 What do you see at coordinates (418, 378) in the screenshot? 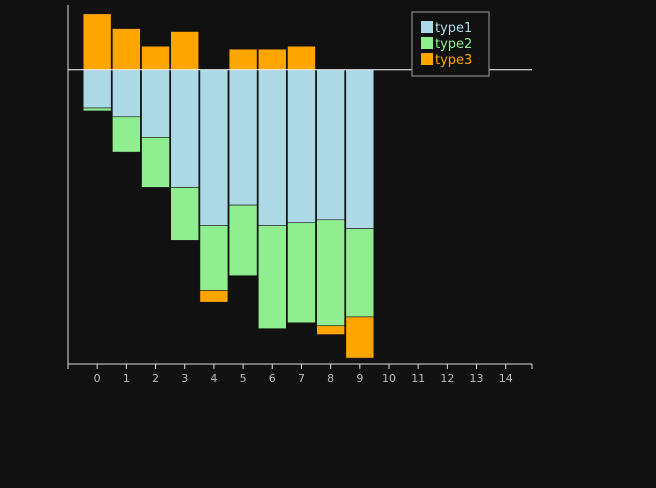
I see `x-tick-label: 11` at bounding box center [418, 378].